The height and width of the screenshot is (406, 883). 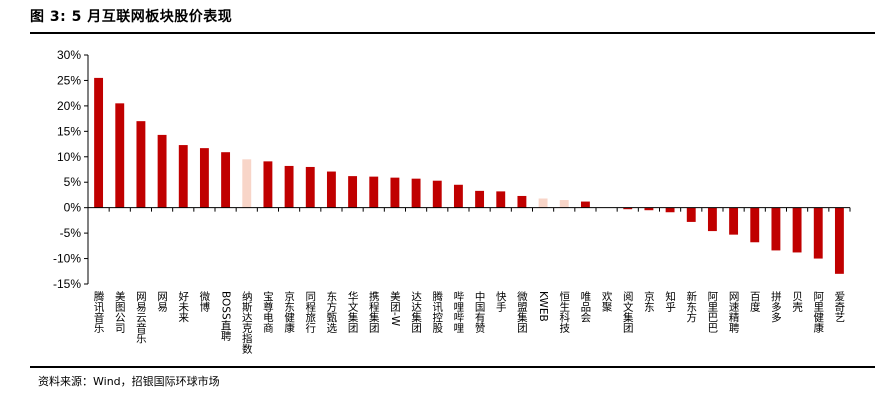 What do you see at coordinates (437, 312) in the screenshot?
I see `category-label: 腾讯控股` at bounding box center [437, 312].